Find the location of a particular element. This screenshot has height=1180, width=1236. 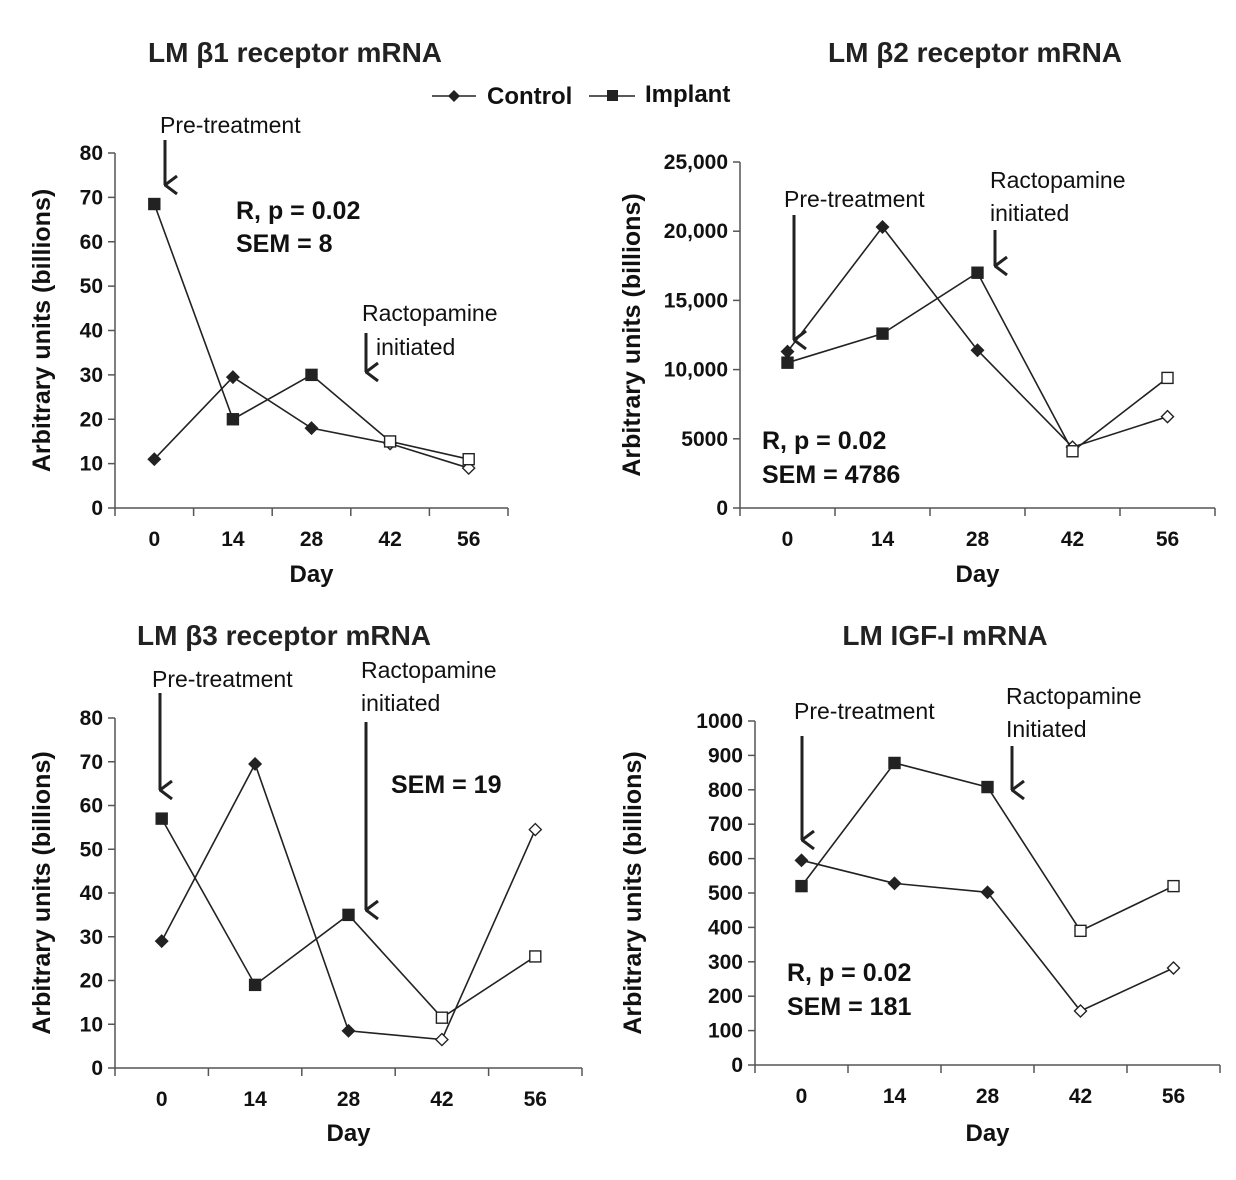

y-tick-label: 40 is located at coordinates (91, 893).